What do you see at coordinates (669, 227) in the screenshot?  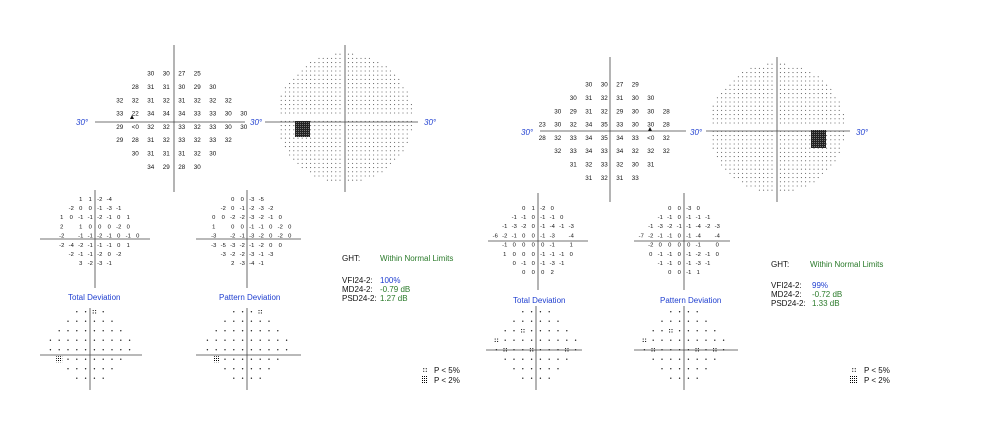 I see `right-pd-value: -2` at bounding box center [669, 227].